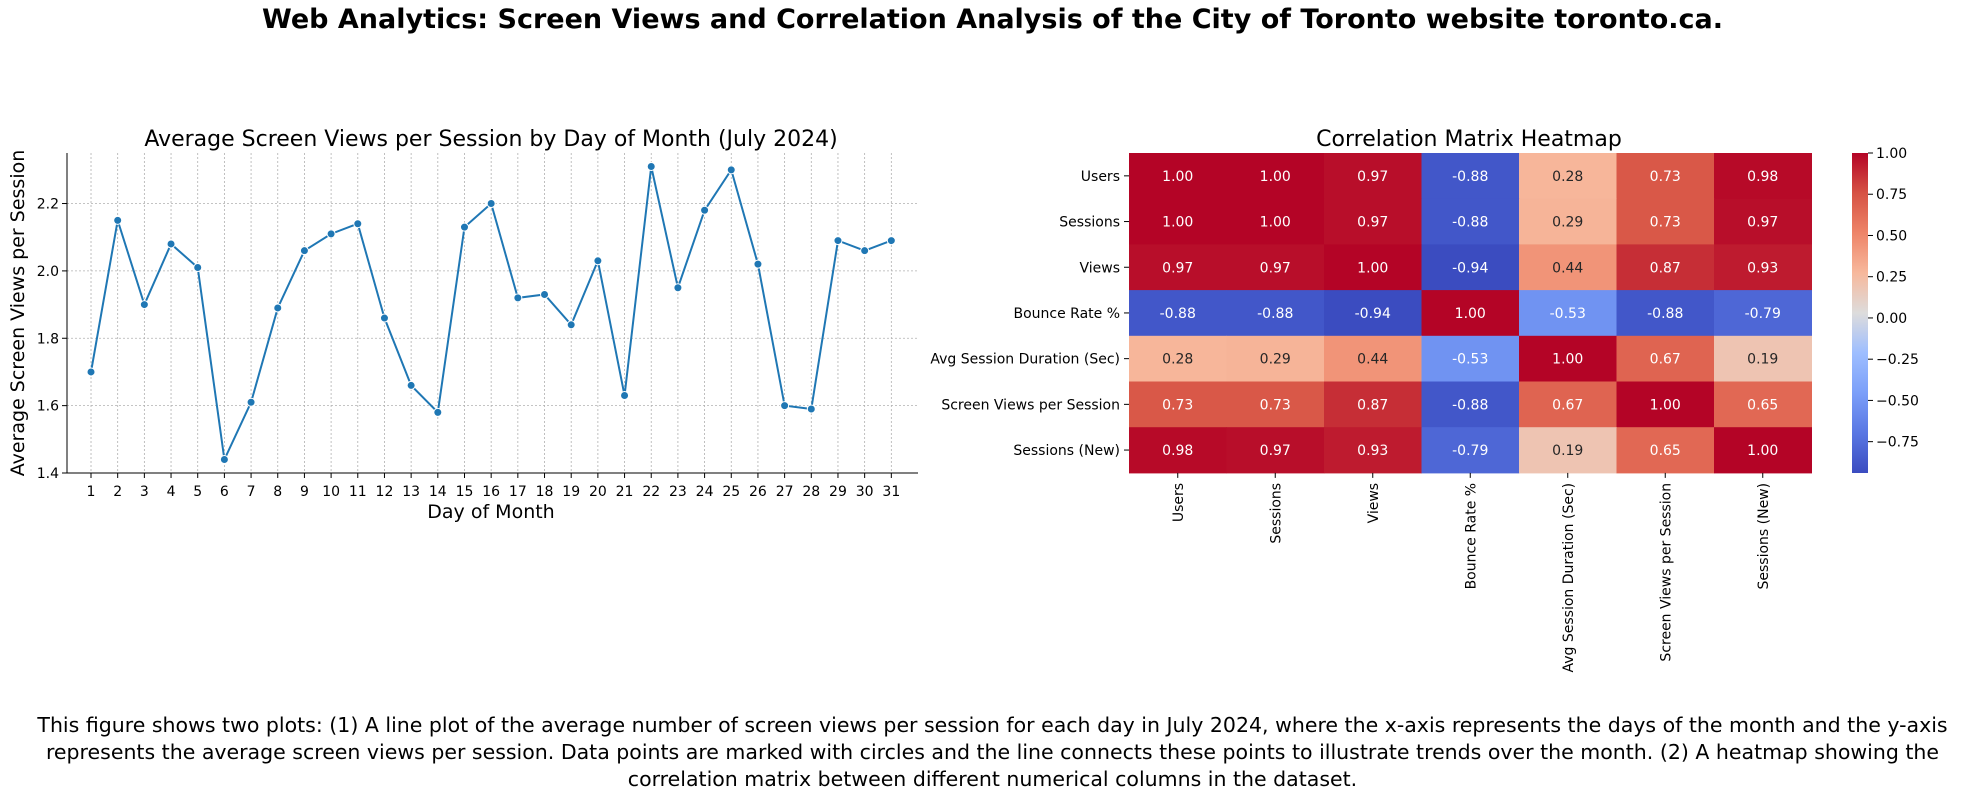 This screenshot has height=799, width=1985. Describe the element at coordinates (838, 492) in the screenshot. I see `x-tick-label: 29` at that location.